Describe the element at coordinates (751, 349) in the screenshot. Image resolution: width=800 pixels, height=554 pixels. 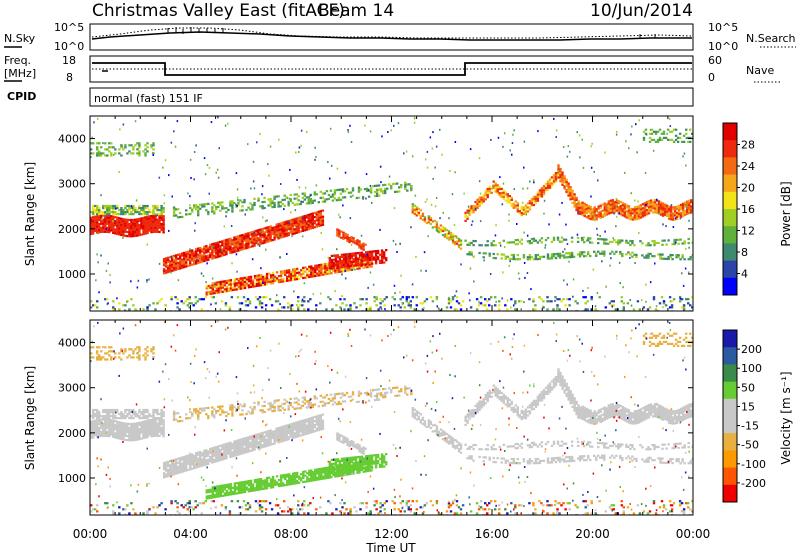
I see `colorbar-tick-label: 200` at that location.